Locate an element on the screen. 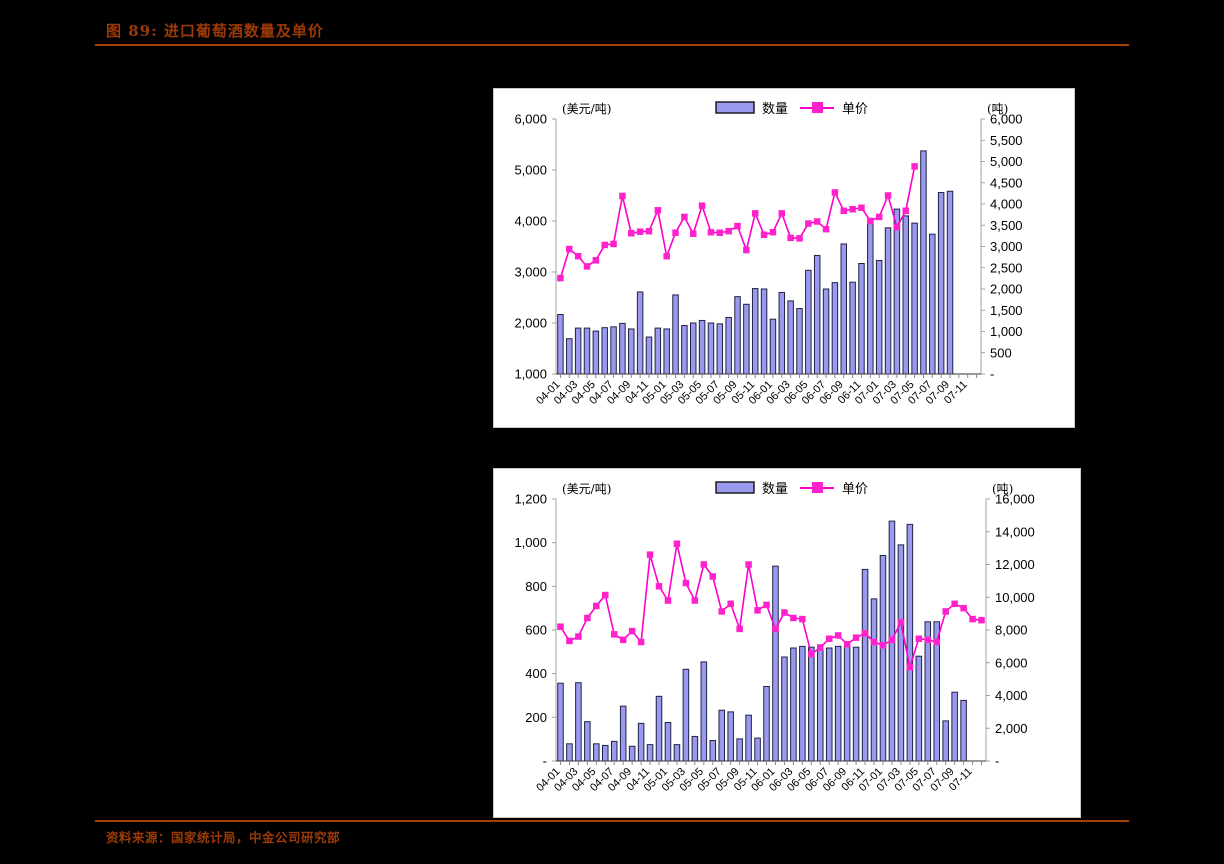  legend-label-bar: 数量 is located at coordinates (775, 109).